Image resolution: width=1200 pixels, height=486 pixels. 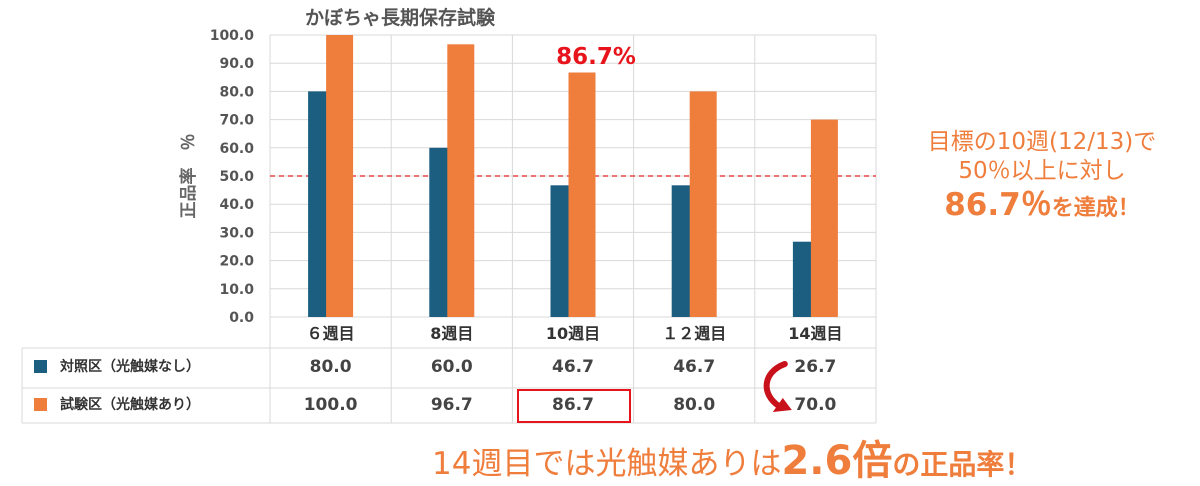 What do you see at coordinates (596, 57) in the screenshot?
I see `highlight-label: 86.7%` at bounding box center [596, 57].